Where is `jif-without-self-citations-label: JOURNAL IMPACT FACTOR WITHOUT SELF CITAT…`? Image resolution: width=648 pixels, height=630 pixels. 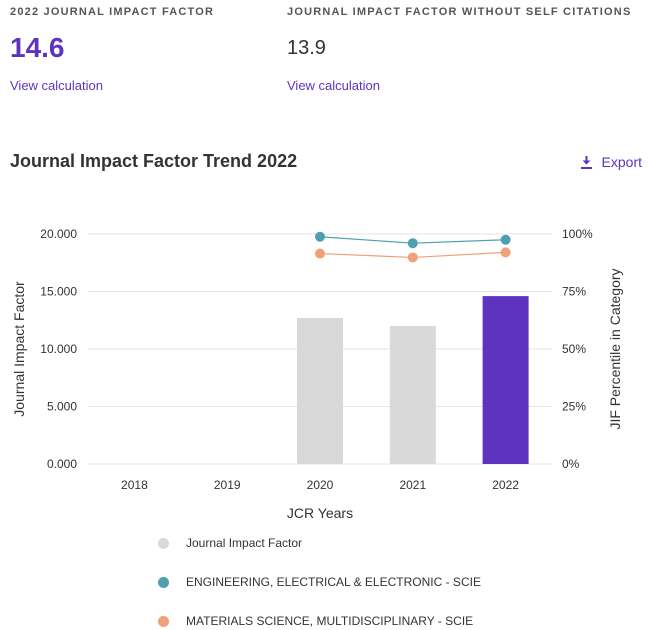 jif-without-self-citations-label: JOURNAL IMPACT FACTOR WITHOUT SELF CITAT… is located at coordinates (459, 12).